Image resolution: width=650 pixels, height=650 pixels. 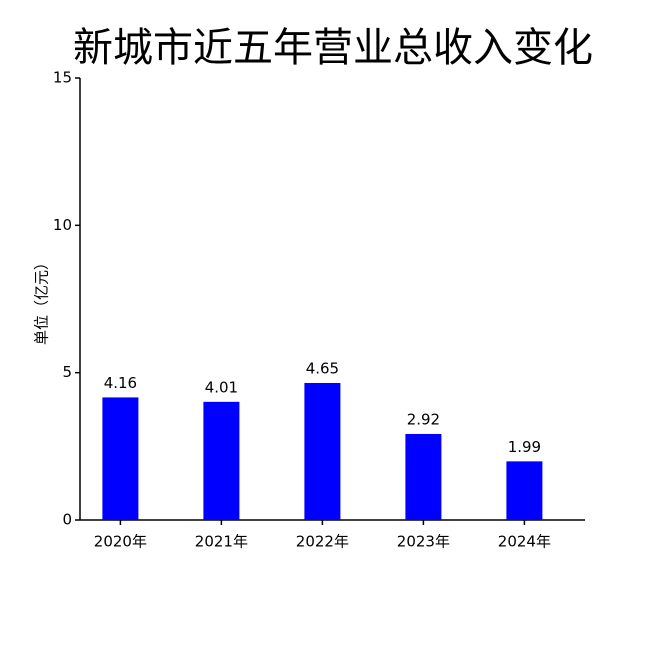 What do you see at coordinates (322, 368) in the screenshot?
I see `value-label: 4.65` at bounding box center [322, 368].